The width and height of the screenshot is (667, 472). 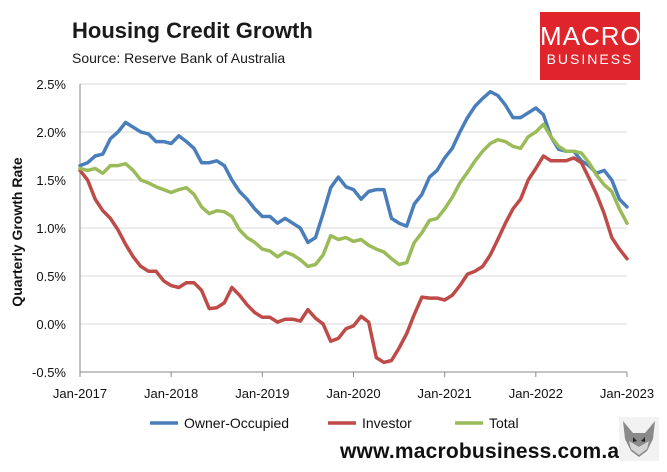 What do you see at coordinates (627, 393) in the screenshot?
I see `x-tick-label: Jan-2023` at bounding box center [627, 393].